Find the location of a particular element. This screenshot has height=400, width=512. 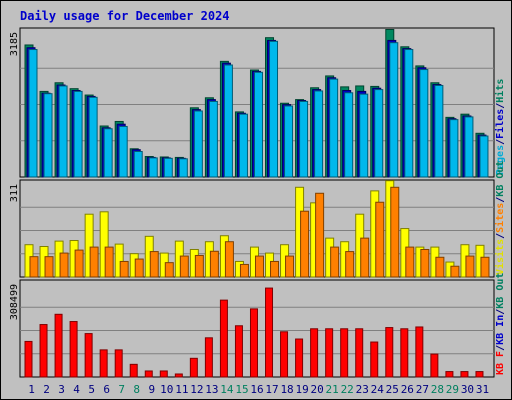

legend-entry: KB In is located at coordinates (500, 330).